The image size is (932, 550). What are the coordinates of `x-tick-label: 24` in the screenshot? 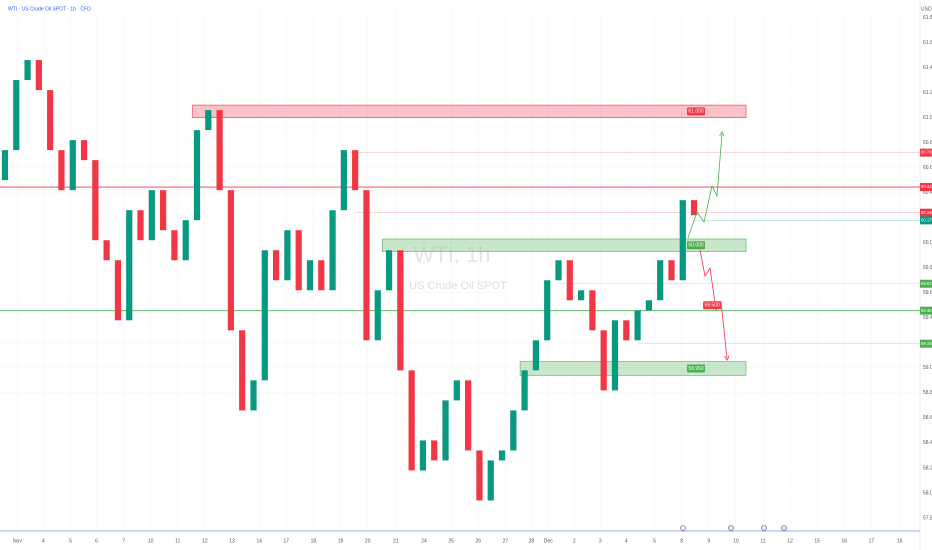 It's located at (424, 541).